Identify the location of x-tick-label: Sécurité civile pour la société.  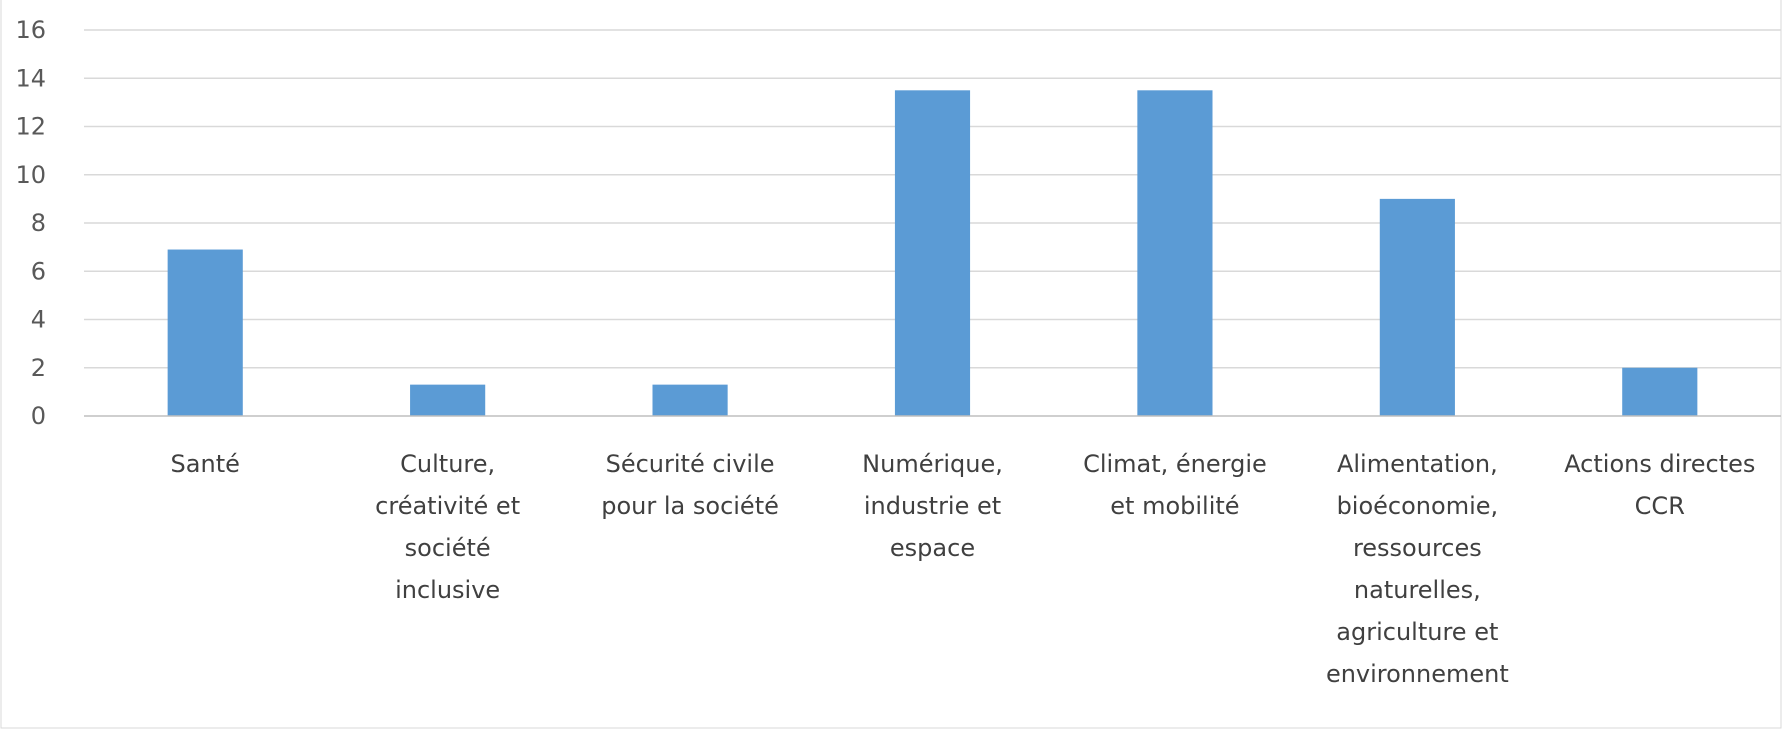
(690, 485).